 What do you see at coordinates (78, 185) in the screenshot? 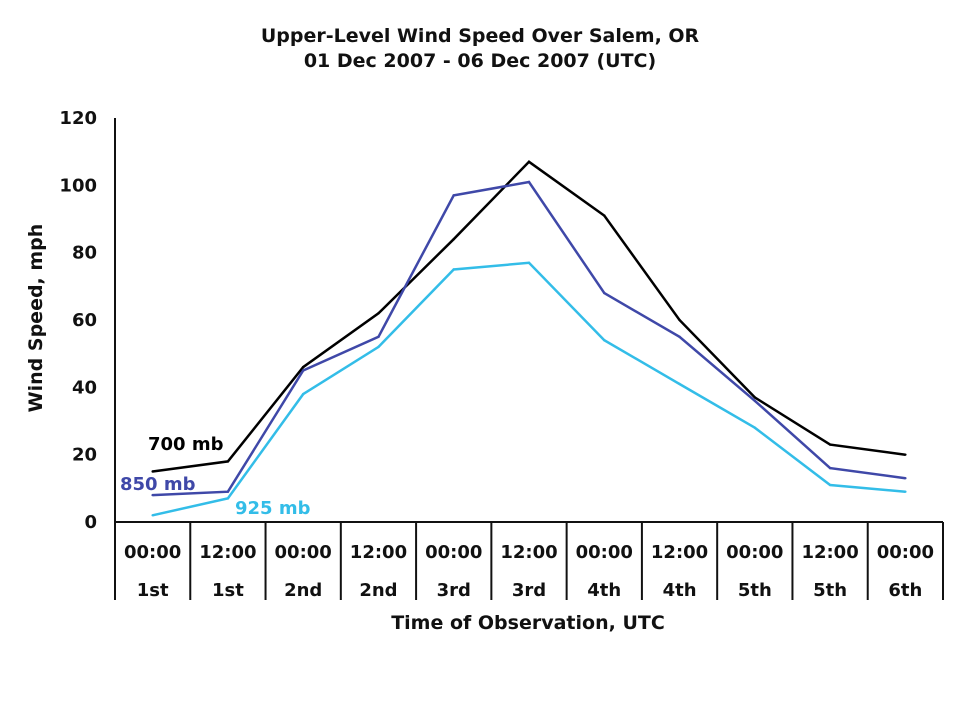
I see `y-tick-label: 100` at bounding box center [78, 185].